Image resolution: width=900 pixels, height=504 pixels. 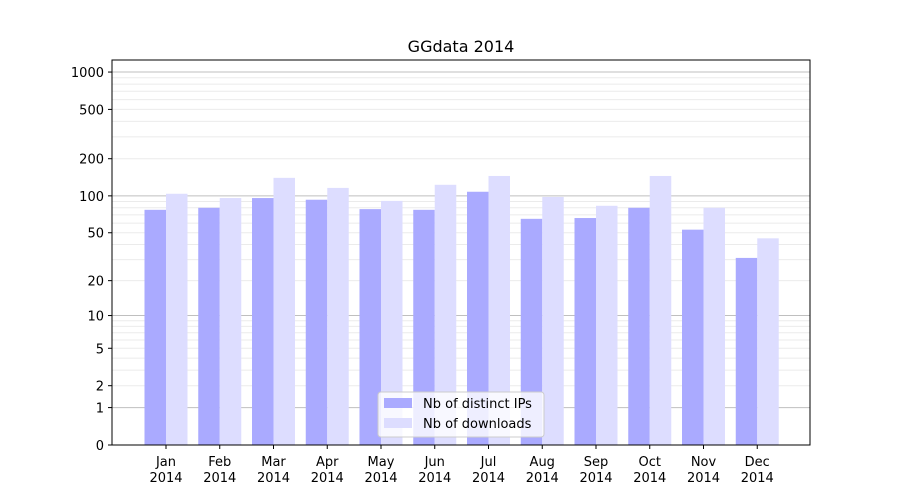 I want to click on legend-box, so click(x=461, y=414).